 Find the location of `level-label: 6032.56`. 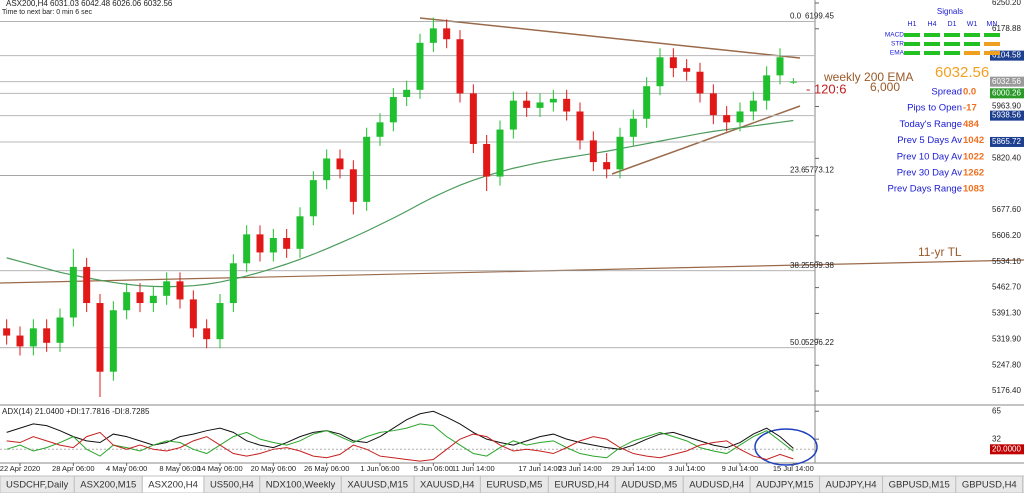

level-label: 6032.56 is located at coordinates (1006, 81).